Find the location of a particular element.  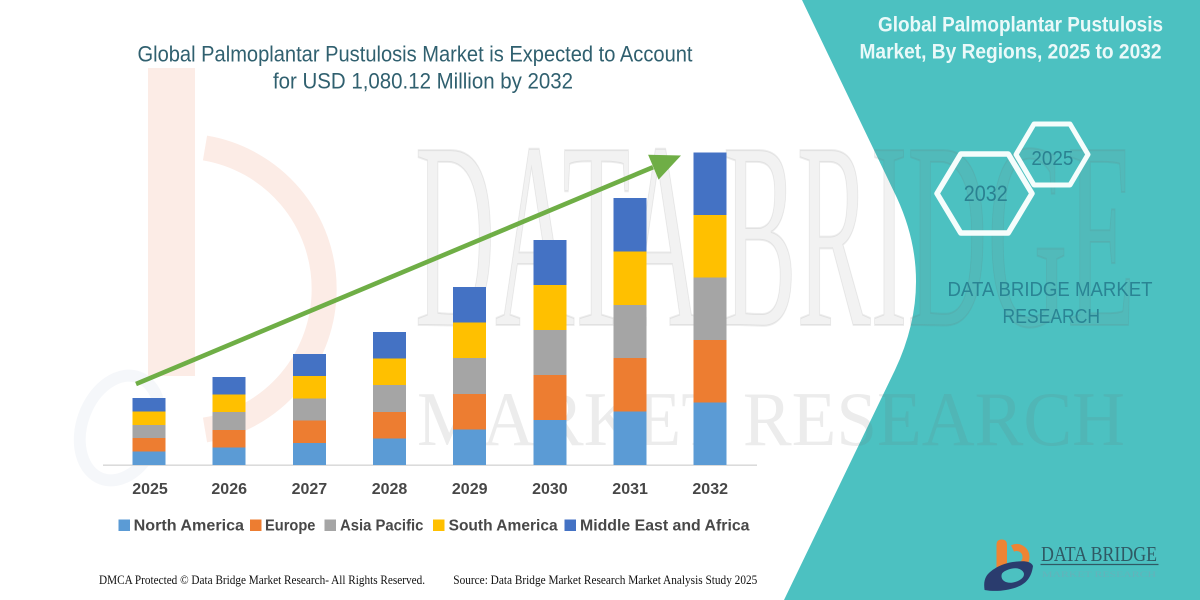

svg-text:Market, By Regions, 2025 to 20: Market, By Regions, 2025 to 2032 is located at coordinates (1011, 52).